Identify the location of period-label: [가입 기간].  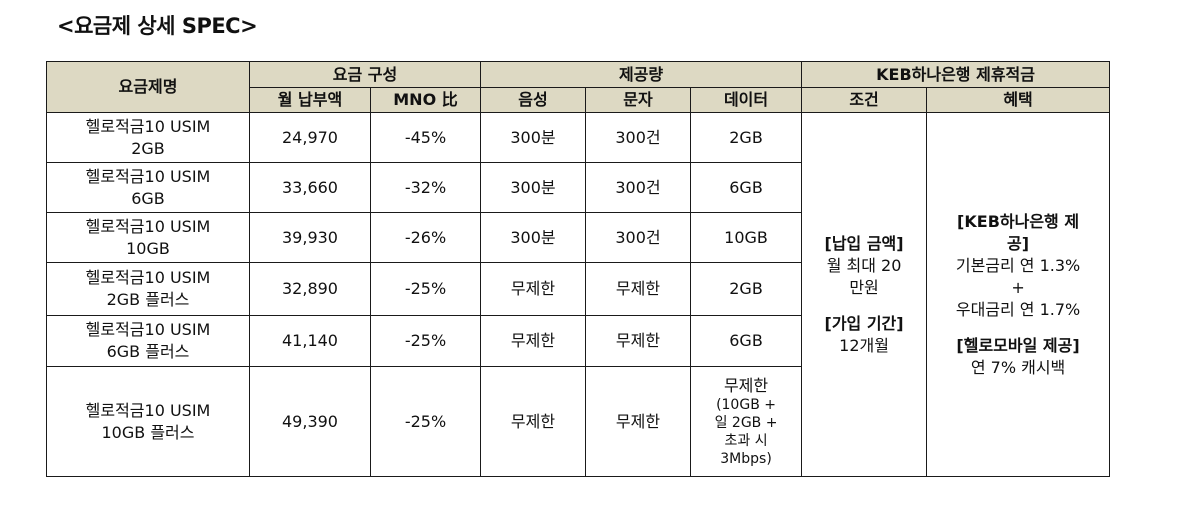
(864, 323).